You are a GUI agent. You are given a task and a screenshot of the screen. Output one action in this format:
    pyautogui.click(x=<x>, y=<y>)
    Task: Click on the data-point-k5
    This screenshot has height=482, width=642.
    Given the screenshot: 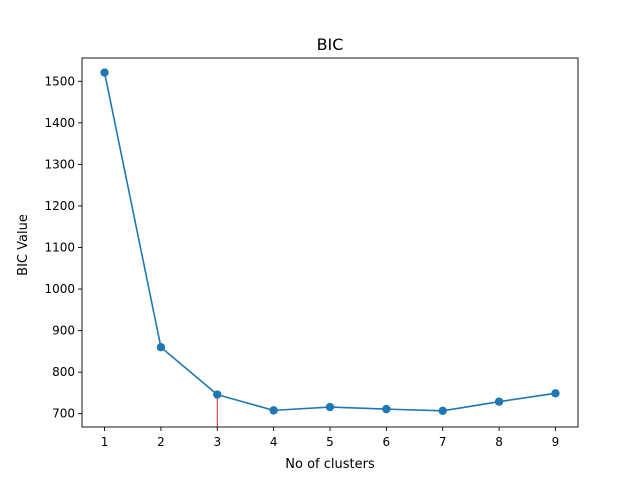 What is the action you would take?
    pyautogui.click(x=330, y=407)
    